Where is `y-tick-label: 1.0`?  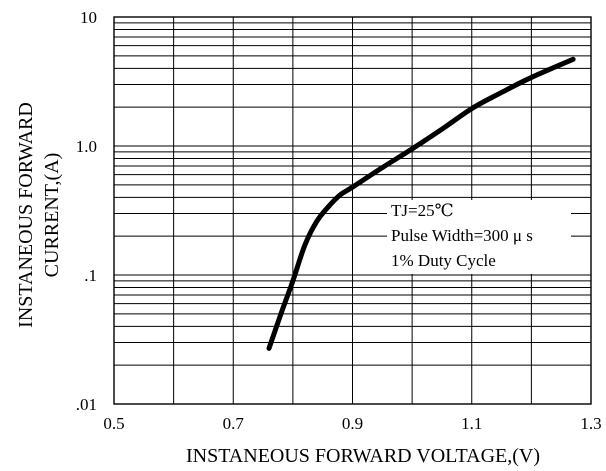 y-tick-label: 1.0 is located at coordinates (86, 146).